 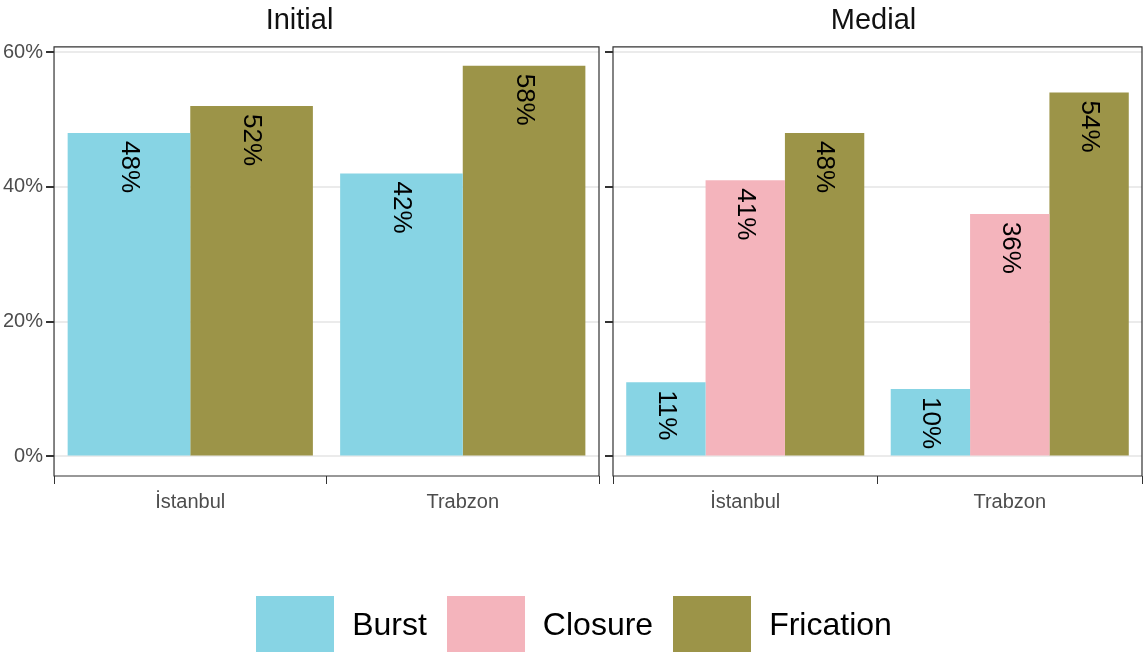 I want to click on y-tick-label: 20%, so click(x=23, y=320).